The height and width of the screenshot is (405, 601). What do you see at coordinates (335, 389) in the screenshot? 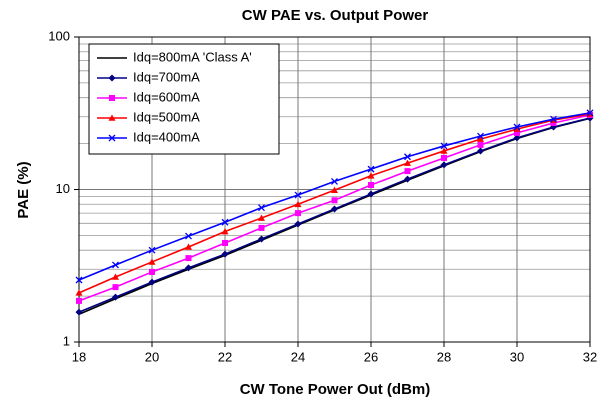
I see `x-axis-label: CW Tone Power Out (dBm)` at bounding box center [335, 389].